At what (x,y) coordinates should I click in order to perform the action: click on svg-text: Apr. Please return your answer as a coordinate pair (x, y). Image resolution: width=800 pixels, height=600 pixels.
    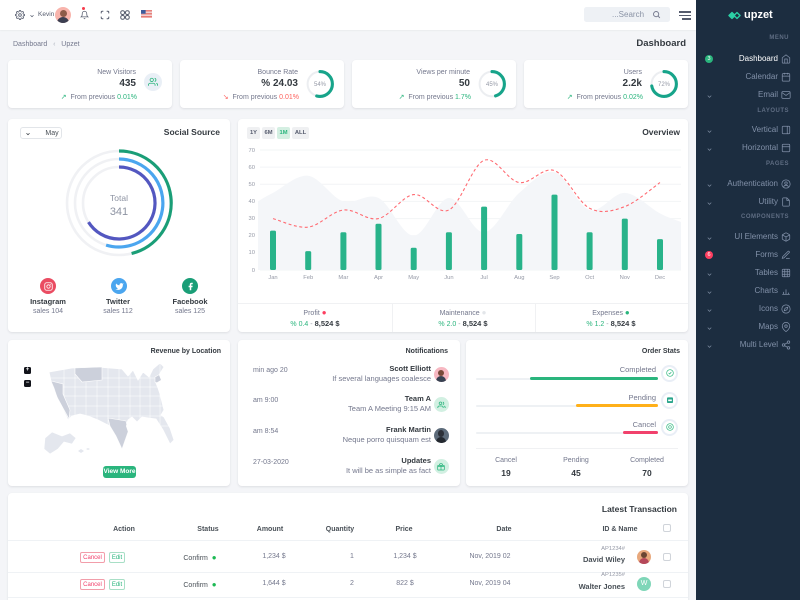
    Looking at the image, I should click on (378, 278).